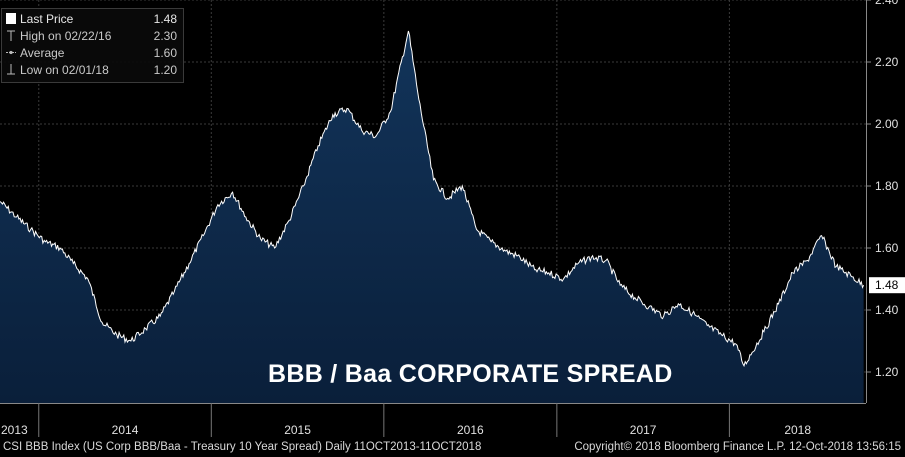 The image size is (905, 457). What do you see at coordinates (643, 430) in the screenshot?
I see `x-tick-label: 2017` at bounding box center [643, 430].